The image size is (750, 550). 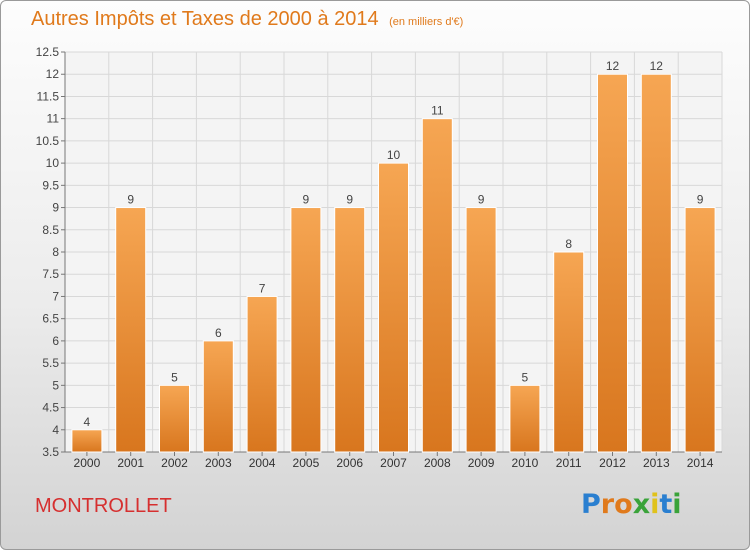 What do you see at coordinates (55, 252) in the screenshot?
I see `y-tick-label: 8` at bounding box center [55, 252].